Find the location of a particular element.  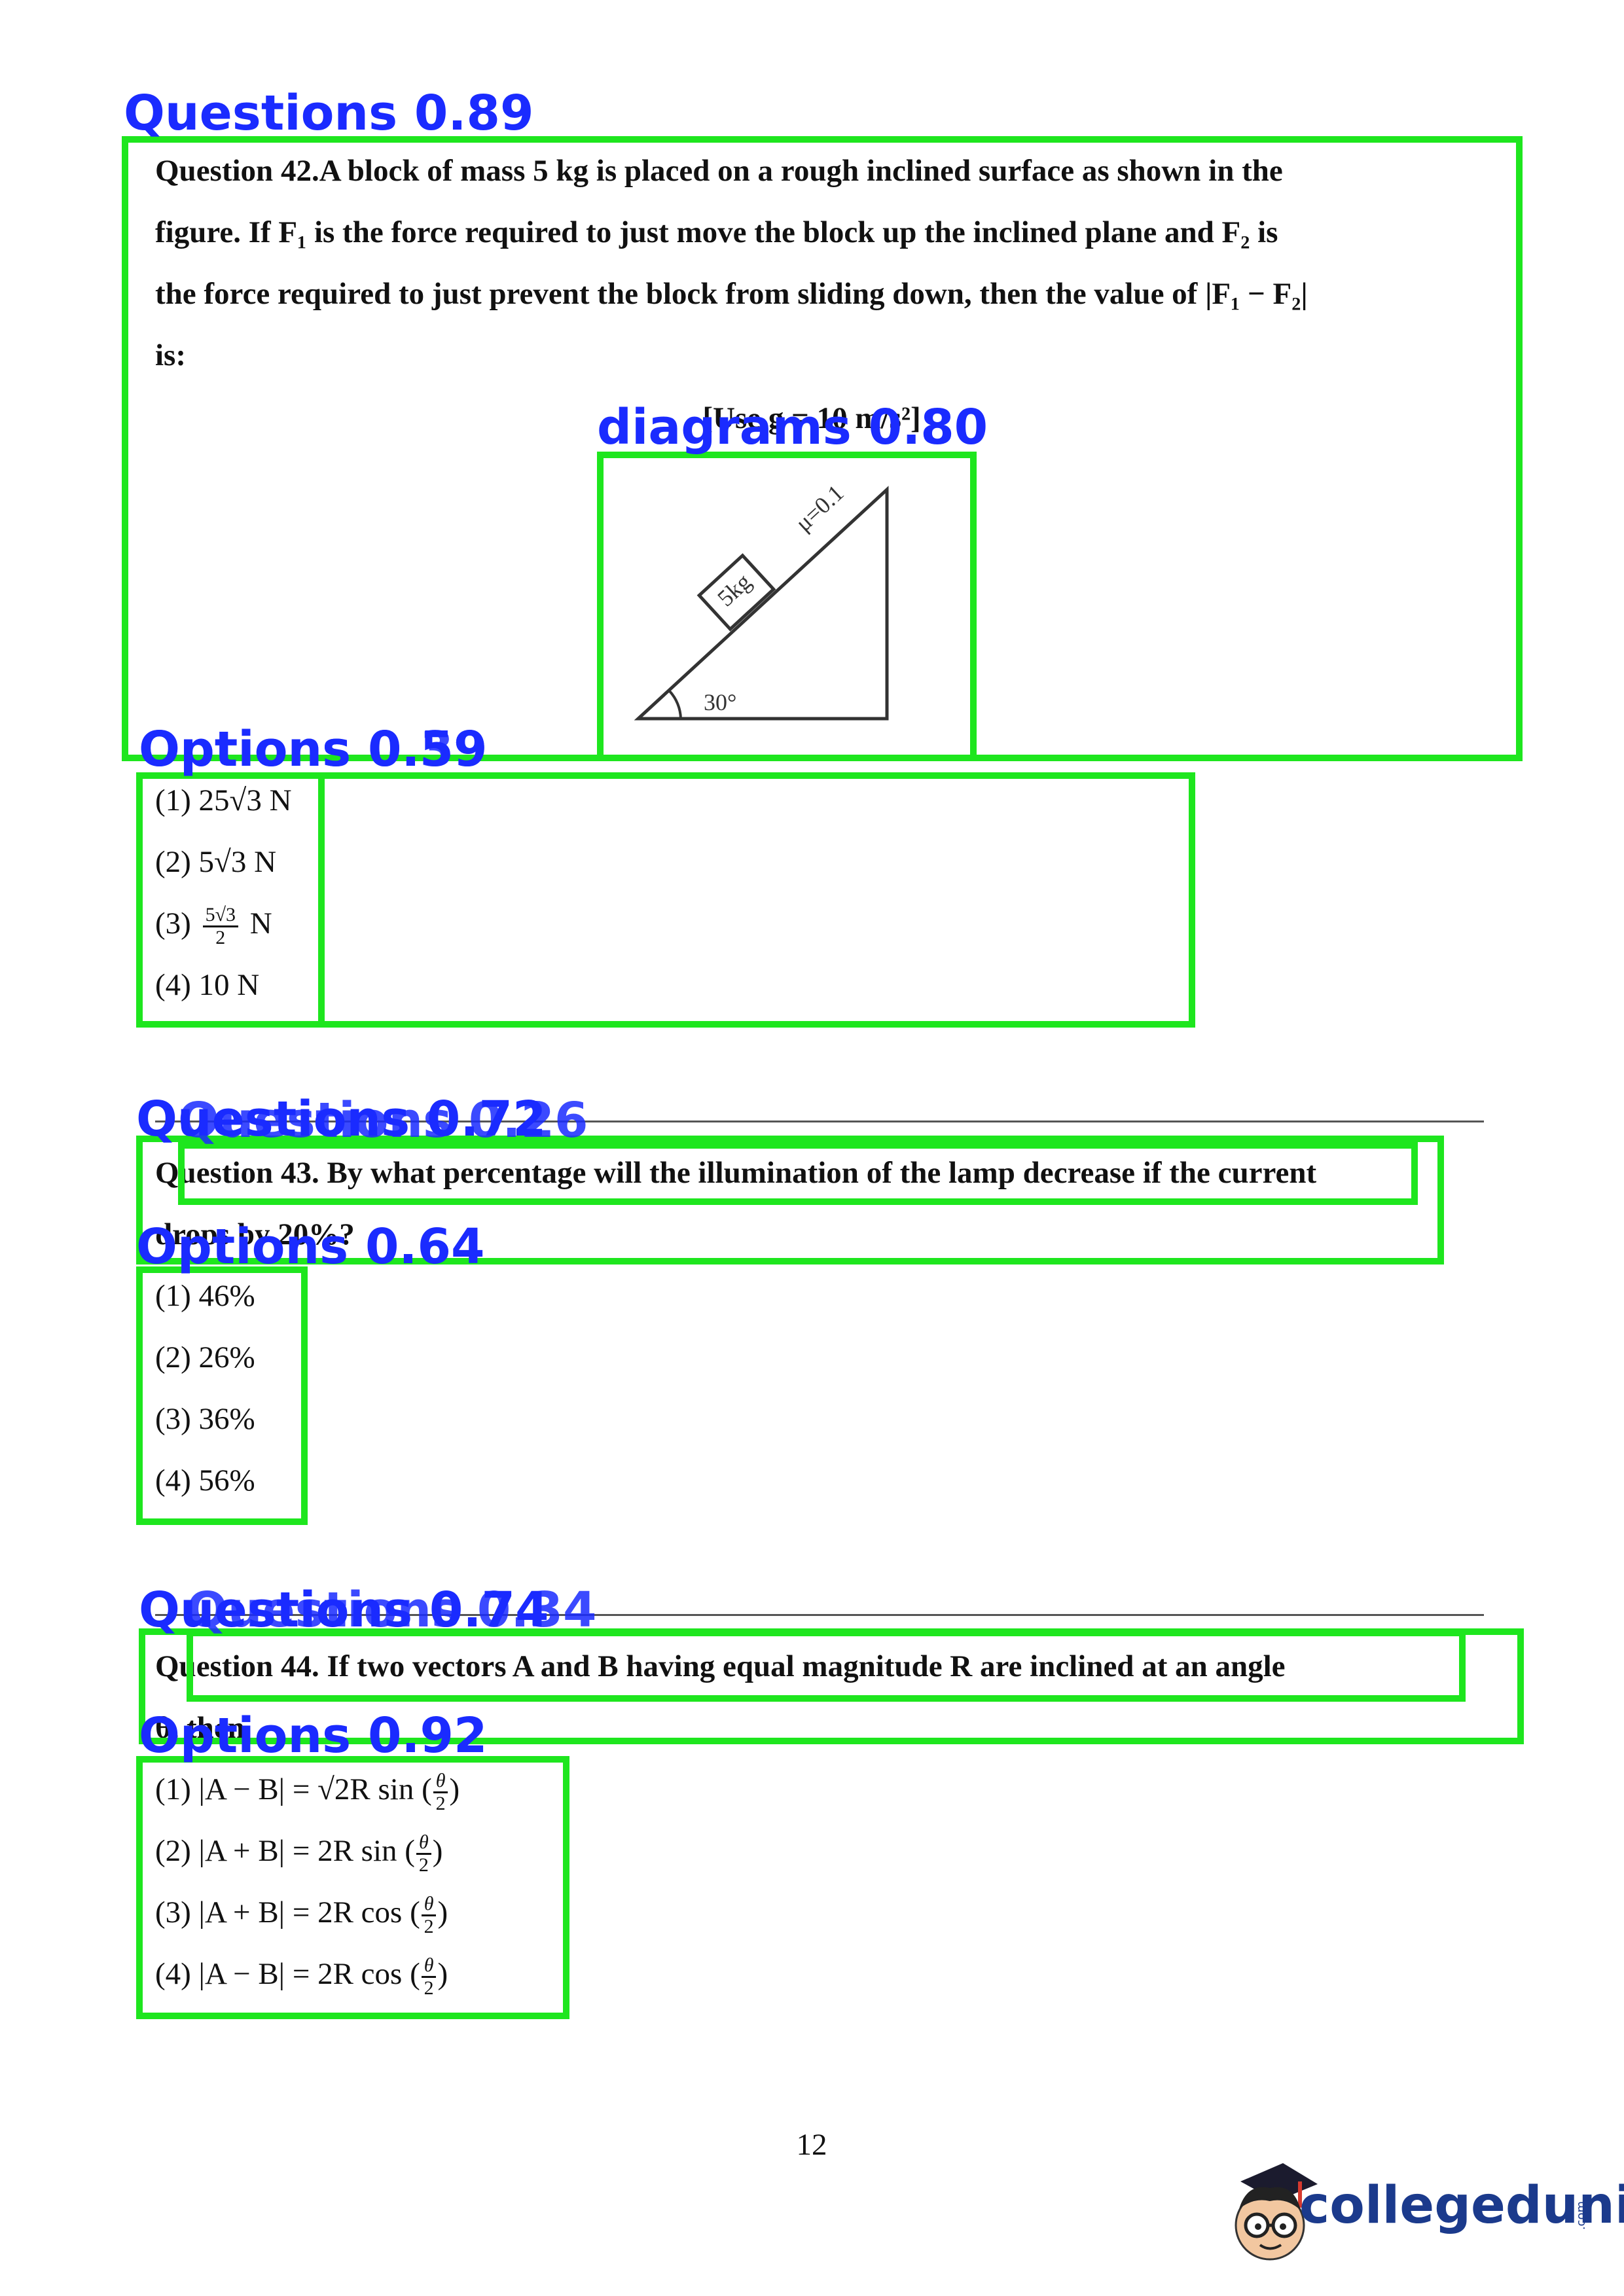

label-questions-q42: Questions 0.89 is located at coordinates (329, 113).